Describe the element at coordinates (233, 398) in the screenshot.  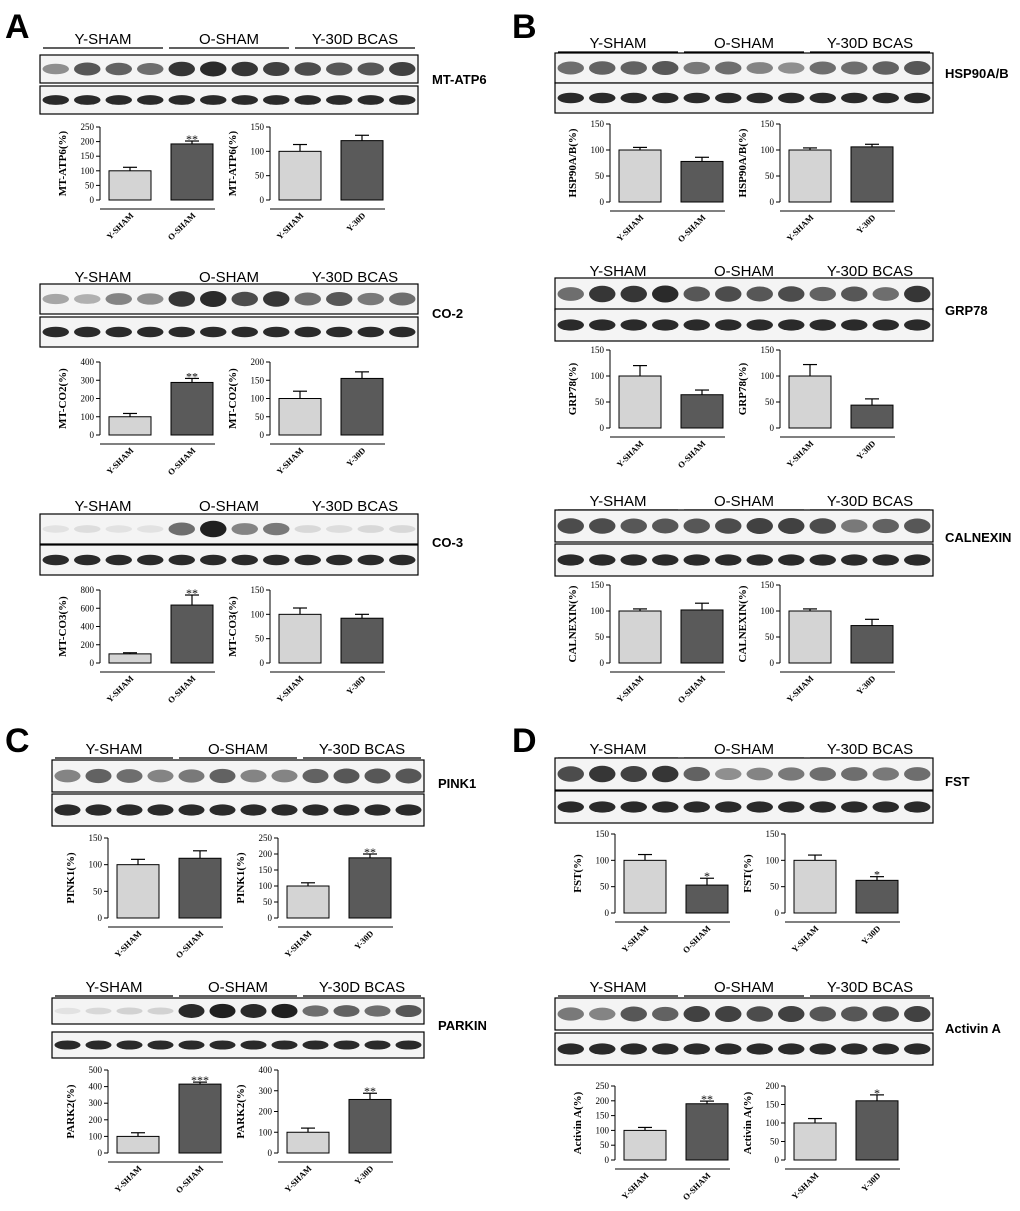
I see `y-axis-label: MT-CO2(%)` at that location.